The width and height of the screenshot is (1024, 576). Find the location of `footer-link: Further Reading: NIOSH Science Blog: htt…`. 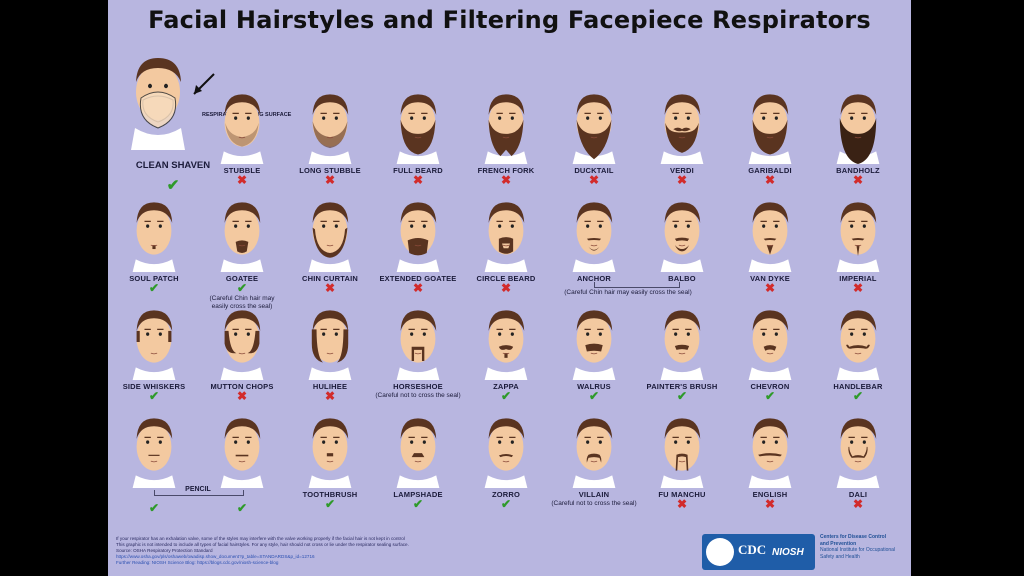

footer-link: Further Reading: NIOSH Science Blog: htt… is located at coordinates (197, 562).